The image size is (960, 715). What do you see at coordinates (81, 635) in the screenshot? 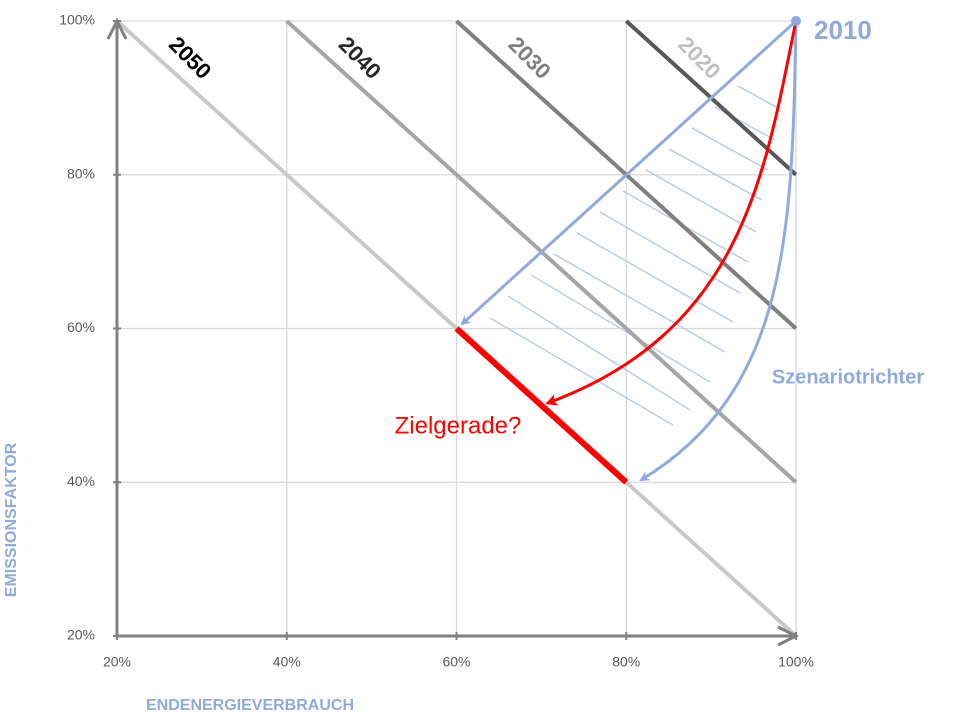
I see `y-tick-label: 20%` at bounding box center [81, 635].